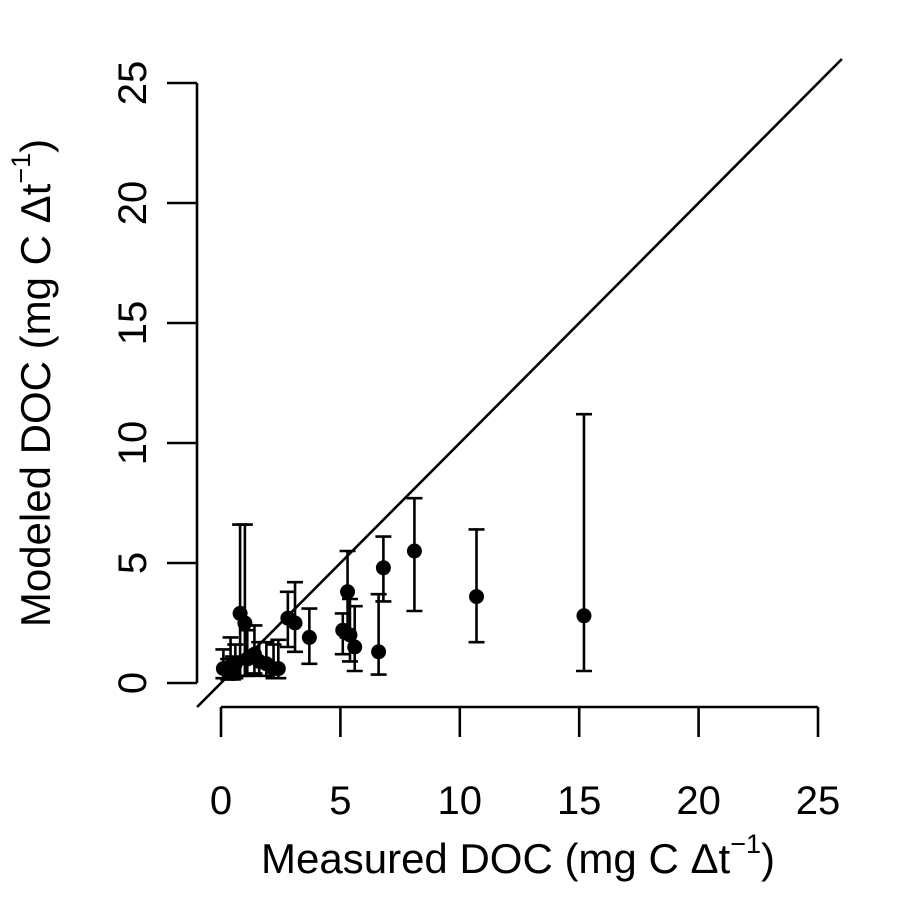 This screenshot has height=900, width=900. Describe the element at coordinates (221, 801) in the screenshot. I see `x-tick-label: 0` at that location.